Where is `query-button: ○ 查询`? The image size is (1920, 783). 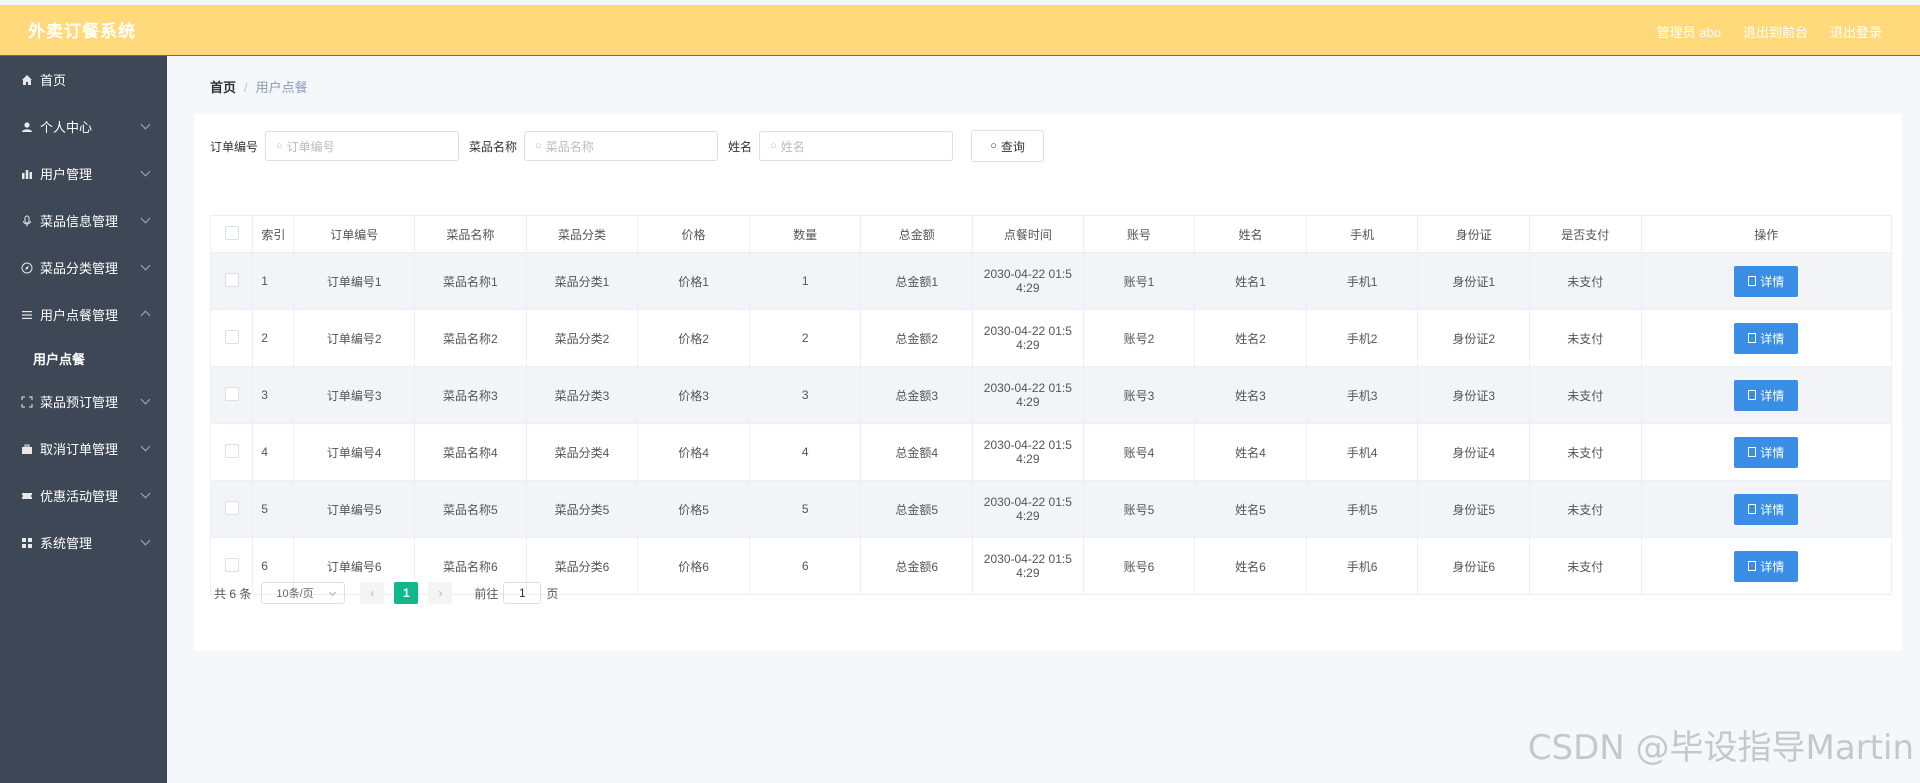 query-button: ○ 查询 is located at coordinates (1008, 146).